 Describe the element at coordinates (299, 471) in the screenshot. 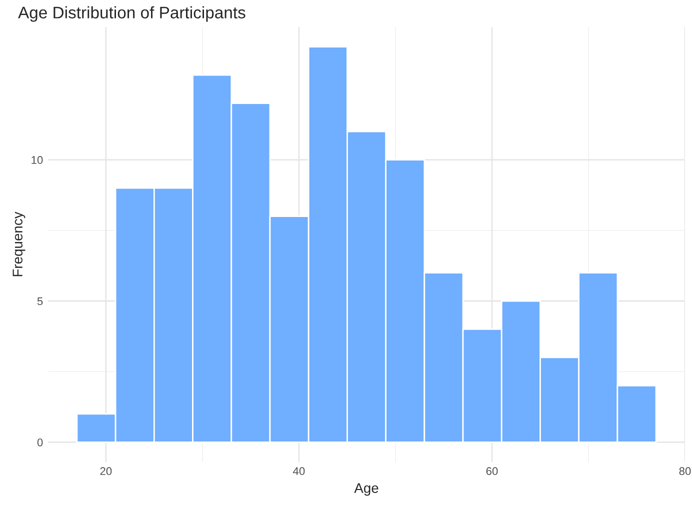

I see `x-tick-label: 40` at that location.